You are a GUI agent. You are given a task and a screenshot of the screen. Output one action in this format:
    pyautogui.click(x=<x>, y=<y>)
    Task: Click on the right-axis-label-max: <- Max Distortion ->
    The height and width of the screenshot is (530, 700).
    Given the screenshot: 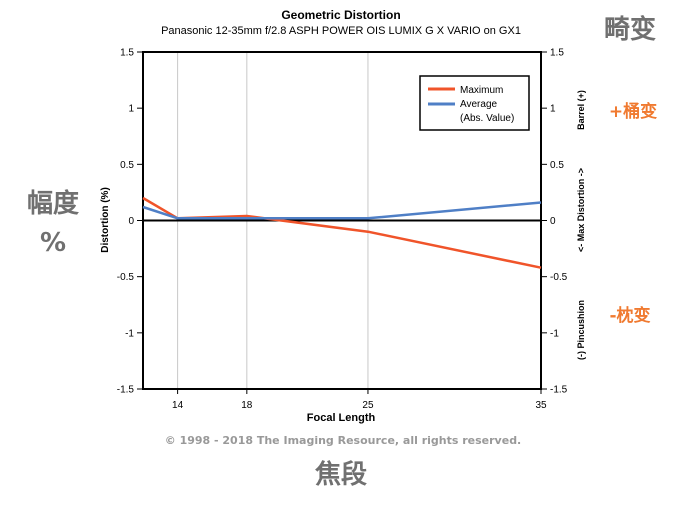 What is the action you would take?
    pyautogui.click(x=581, y=210)
    